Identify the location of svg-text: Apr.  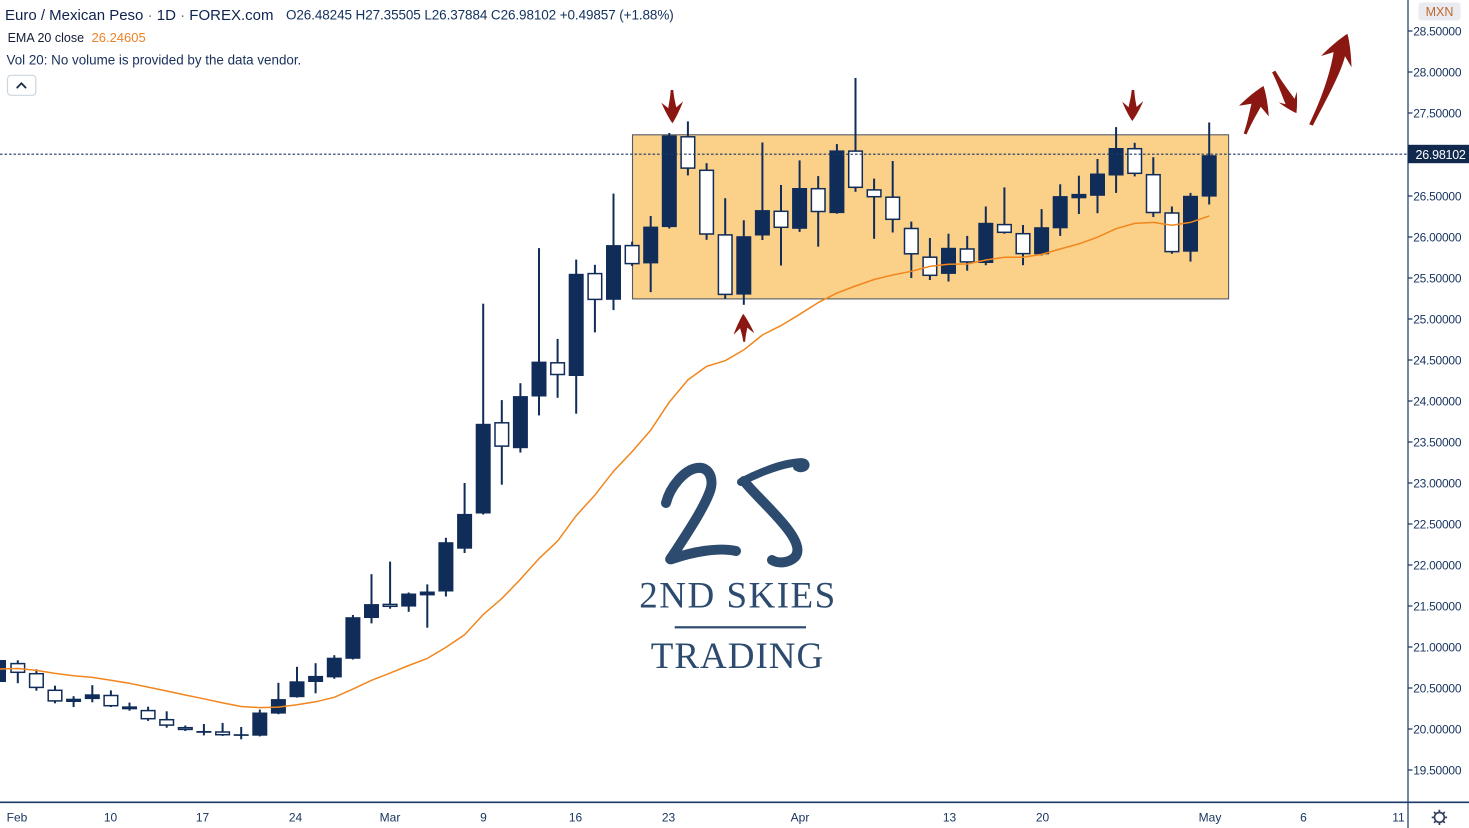
(800, 818).